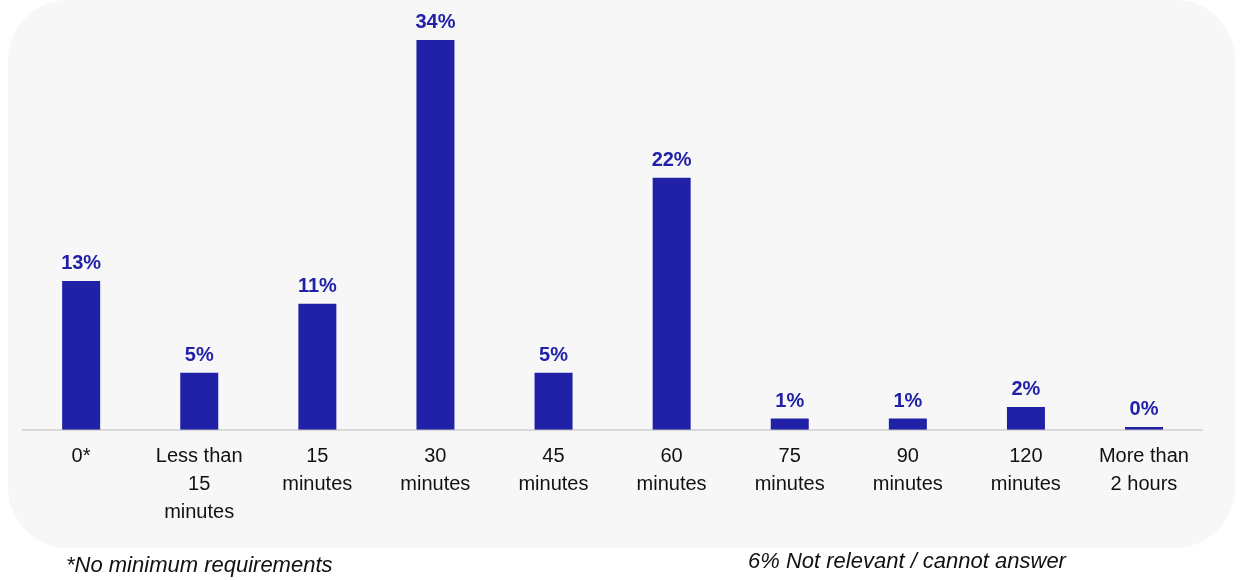 This screenshot has height=580, width=1243. I want to click on x-tick-label: 15 minutes, so click(317, 469).